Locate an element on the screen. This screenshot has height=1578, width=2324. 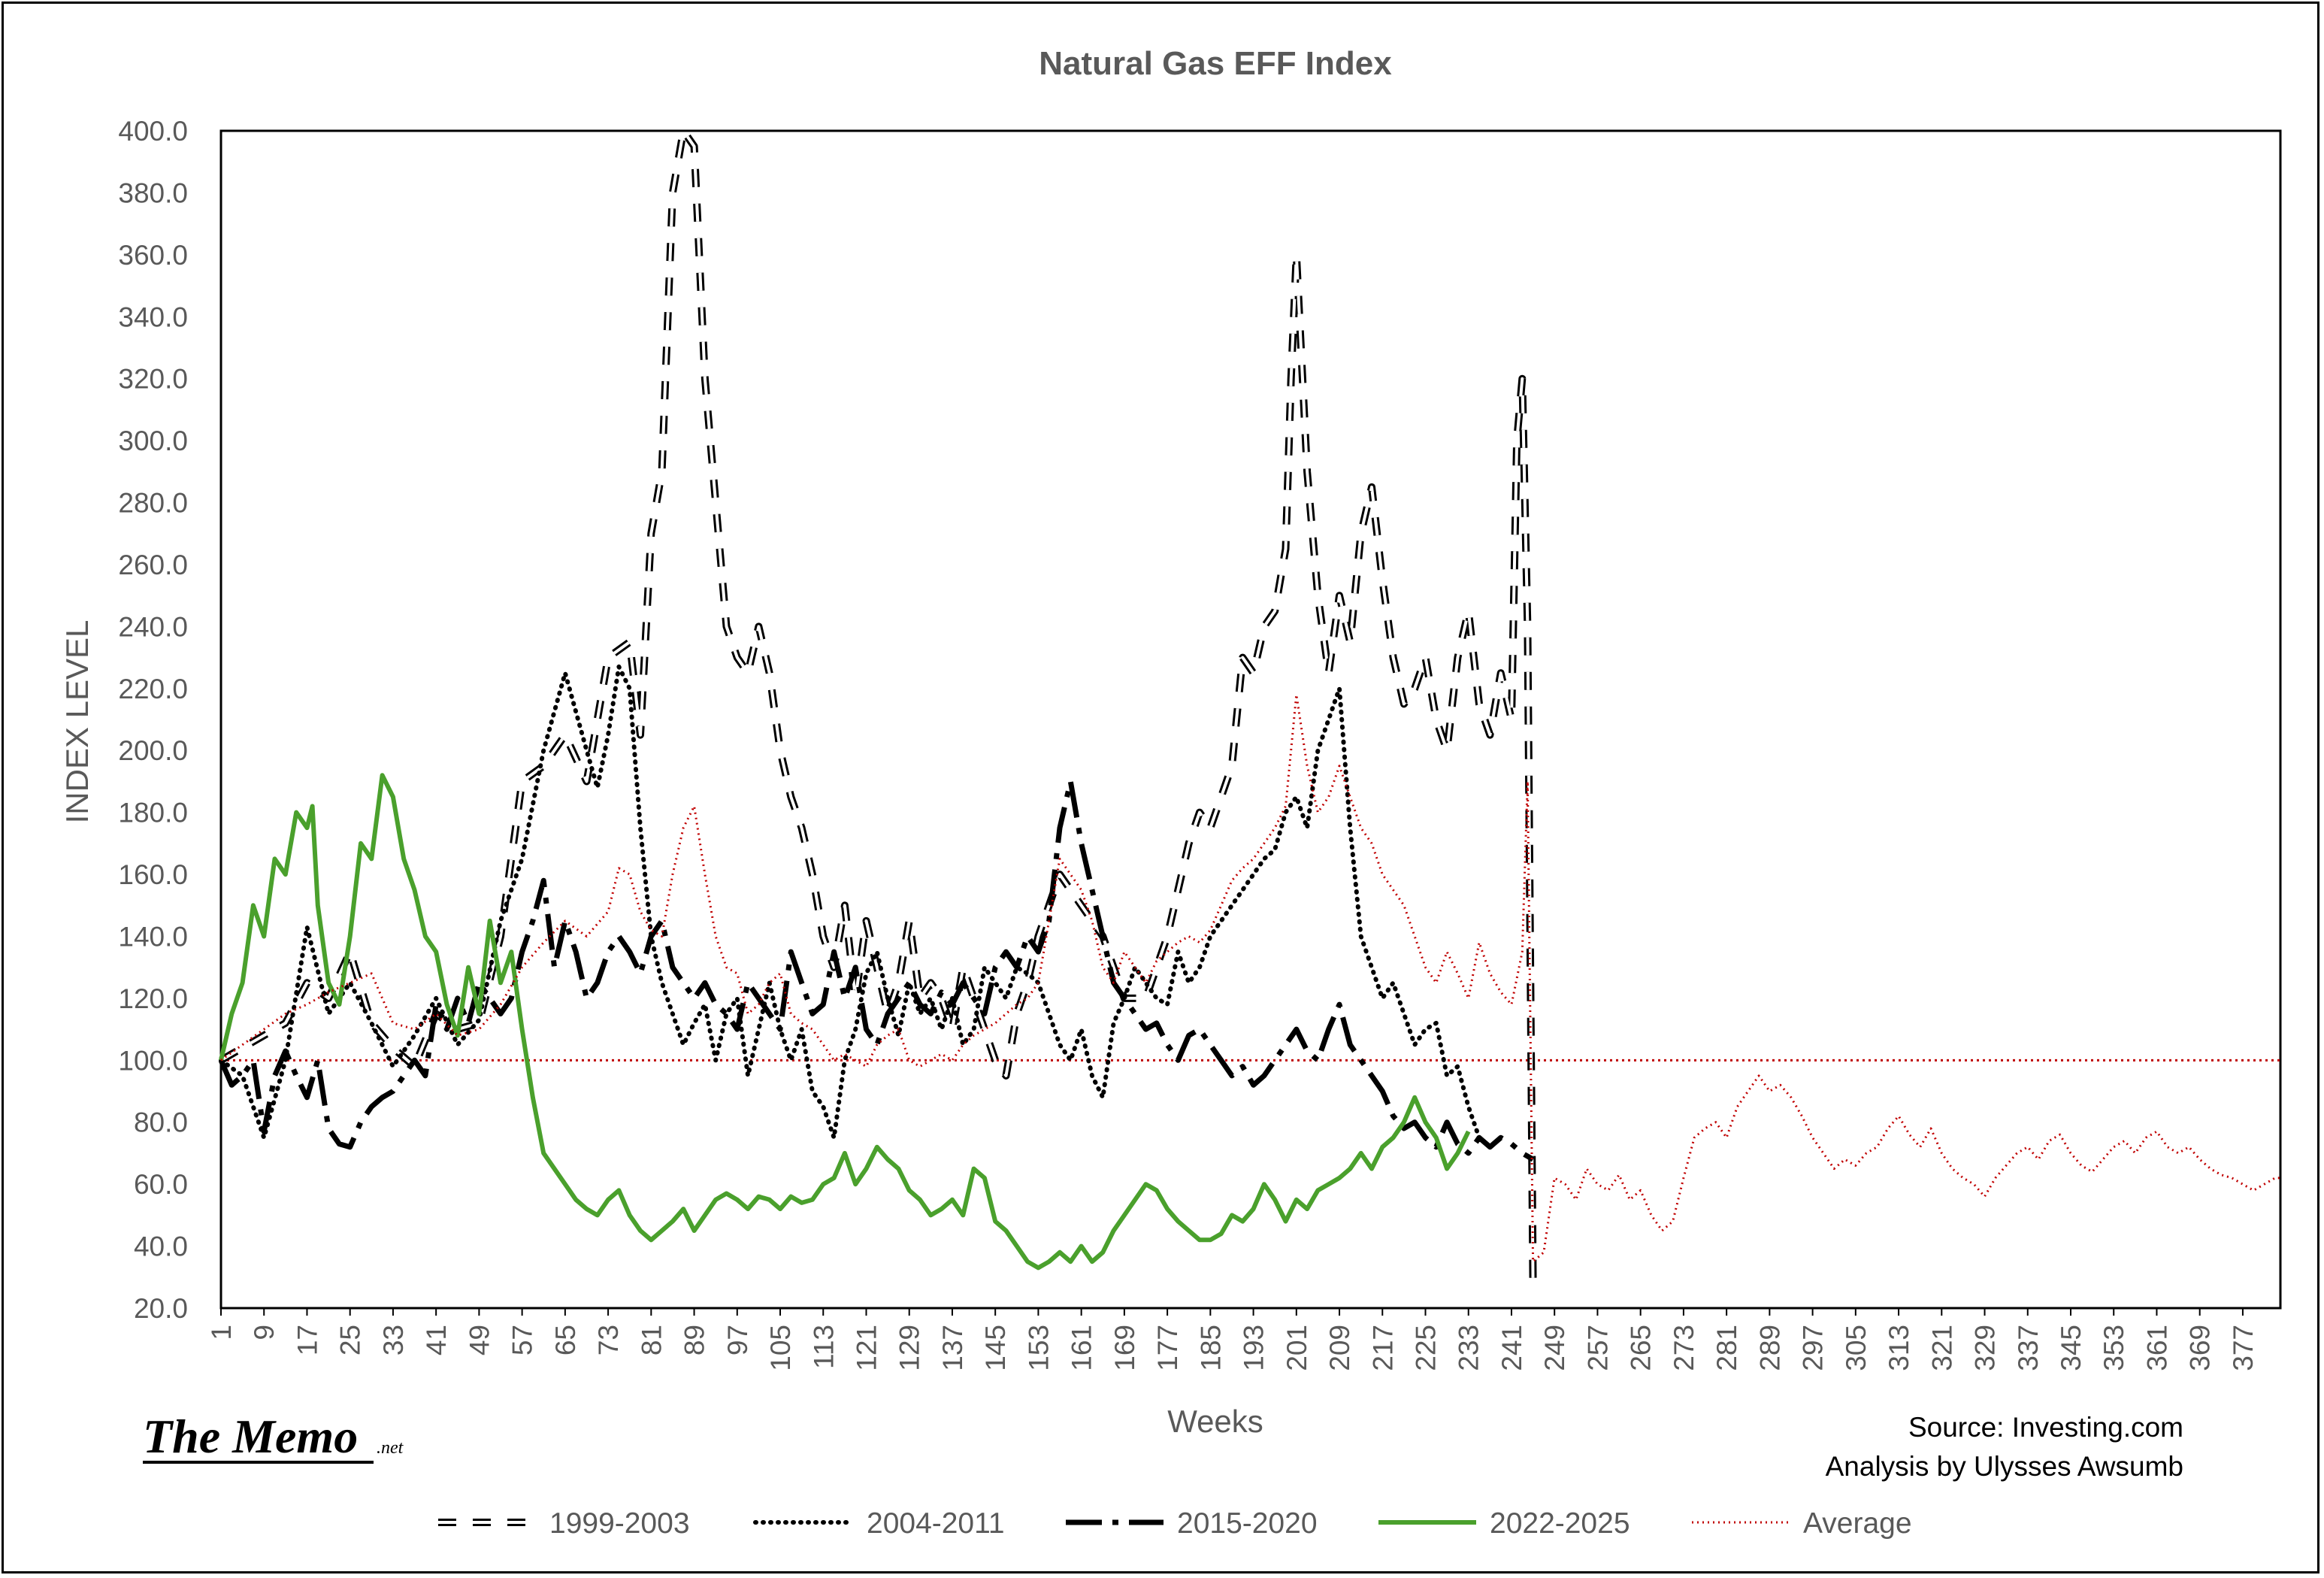
x-tick-label: 9 is located at coordinates (265, 1332).